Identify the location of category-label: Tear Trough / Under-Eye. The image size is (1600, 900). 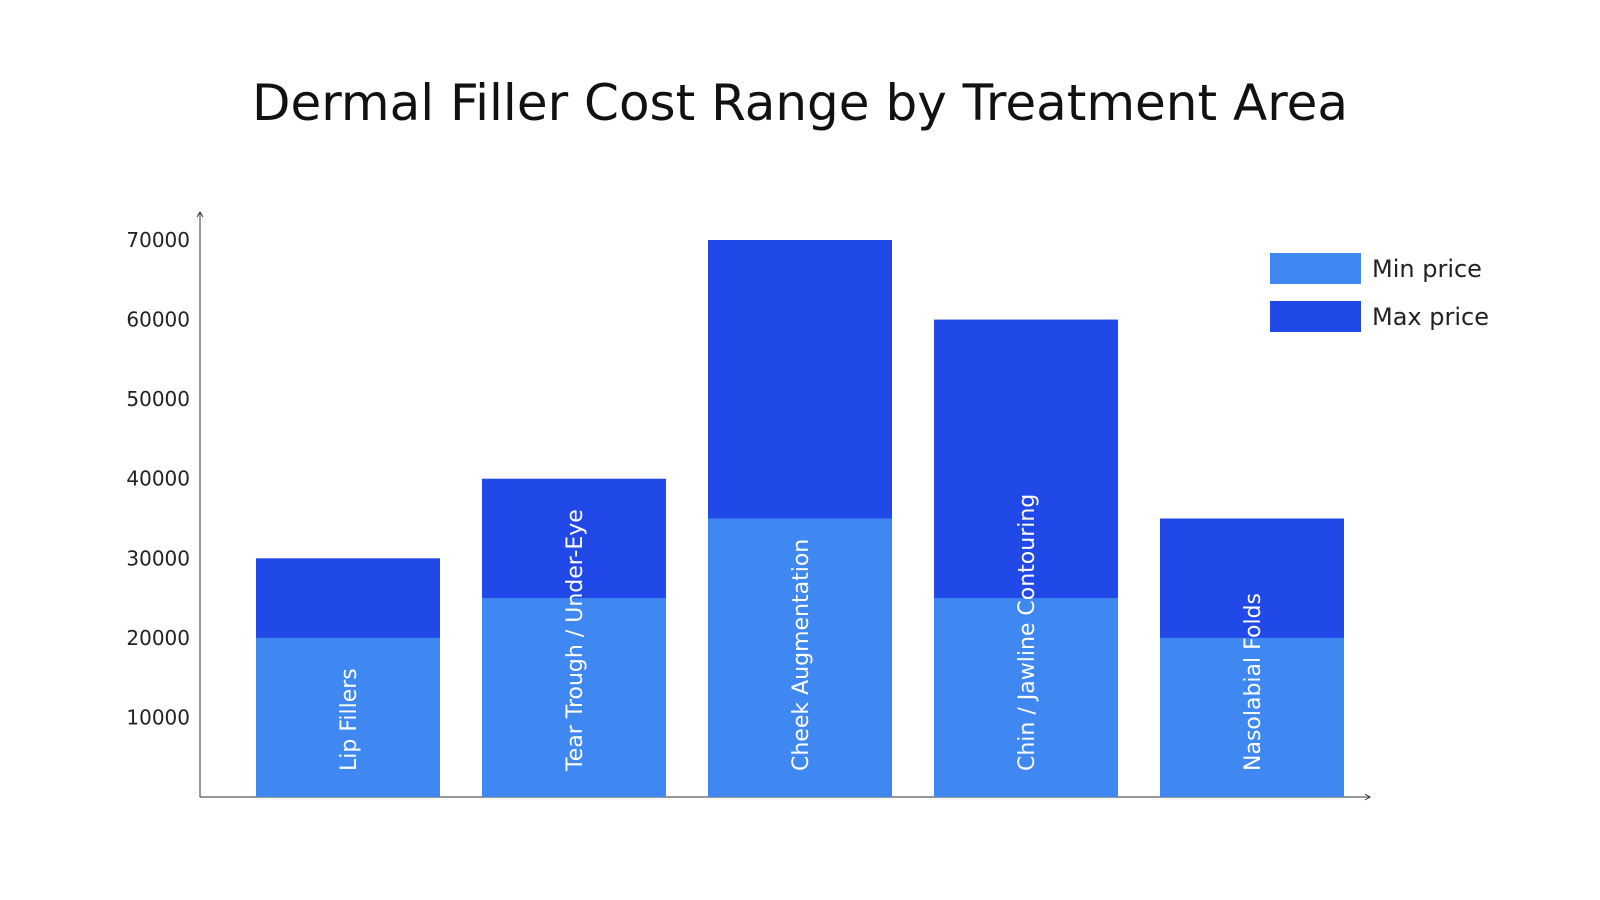
(575, 640).